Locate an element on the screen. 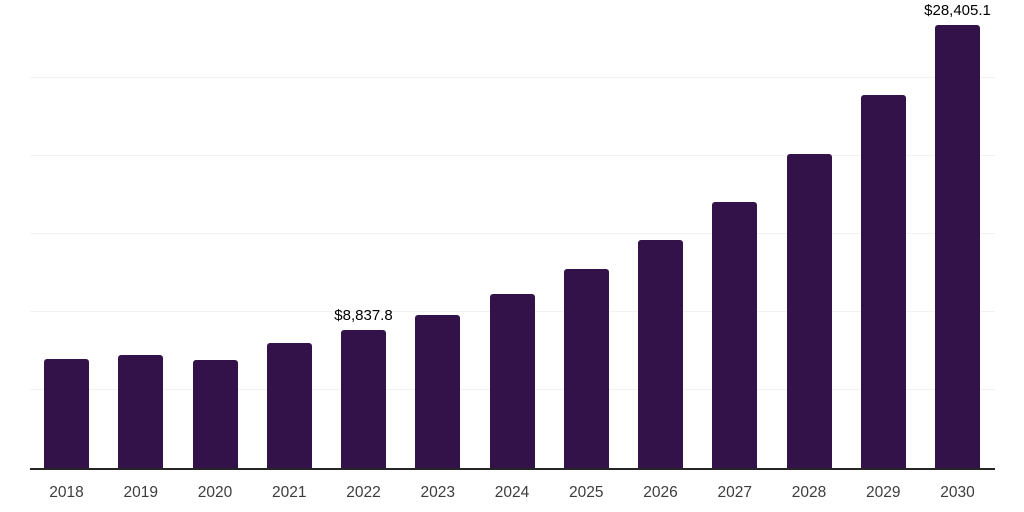 The width and height of the screenshot is (1024, 512). x-tick-2029: 2029 is located at coordinates (883, 492).